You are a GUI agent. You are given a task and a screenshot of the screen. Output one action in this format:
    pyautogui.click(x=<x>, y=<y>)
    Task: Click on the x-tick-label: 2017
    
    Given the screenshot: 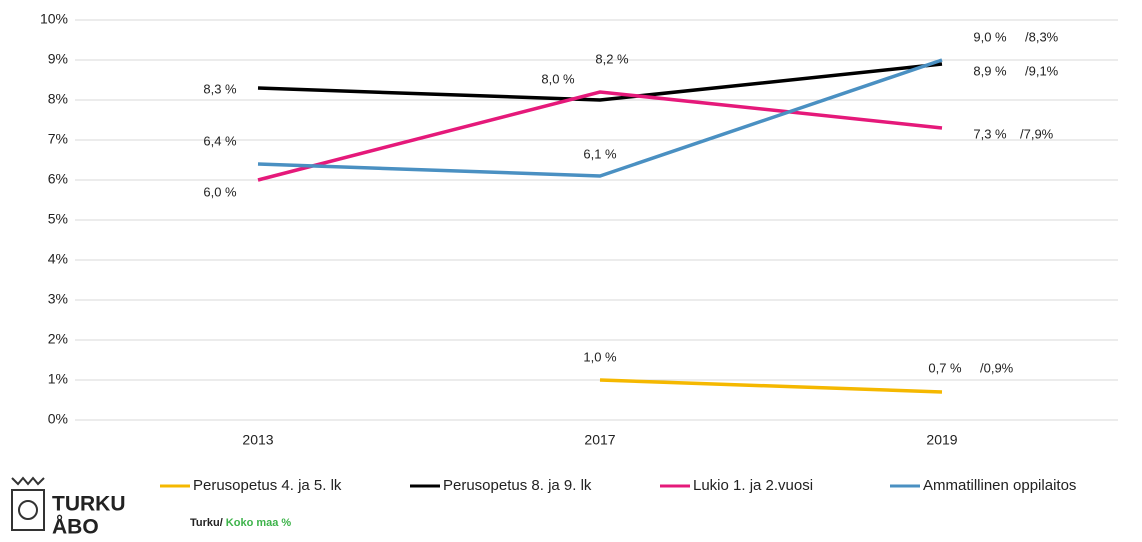 What is the action you would take?
    pyautogui.click(x=599, y=440)
    